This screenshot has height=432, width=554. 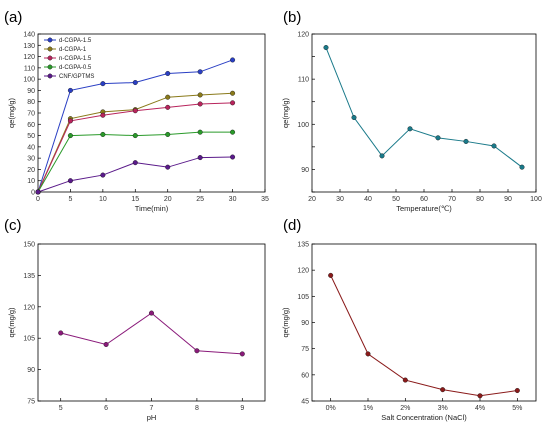 What do you see at coordinates (106, 408) in the screenshot?
I see `x-tick-label: 6` at bounding box center [106, 408].